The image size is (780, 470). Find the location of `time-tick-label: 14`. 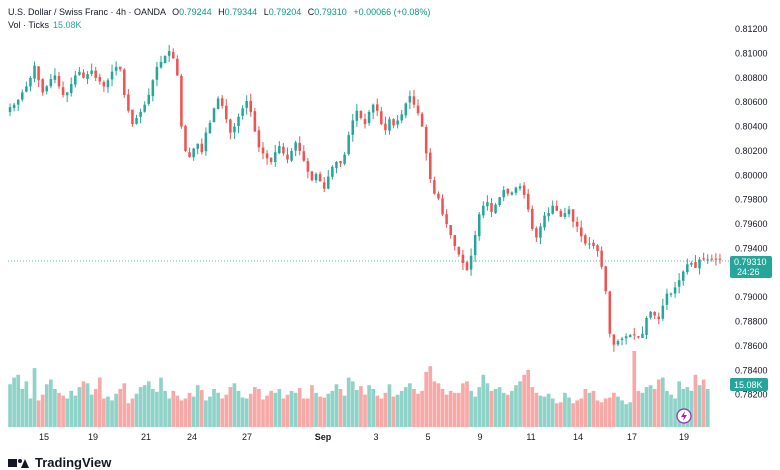

time-tick-label: 14 is located at coordinates (578, 437).